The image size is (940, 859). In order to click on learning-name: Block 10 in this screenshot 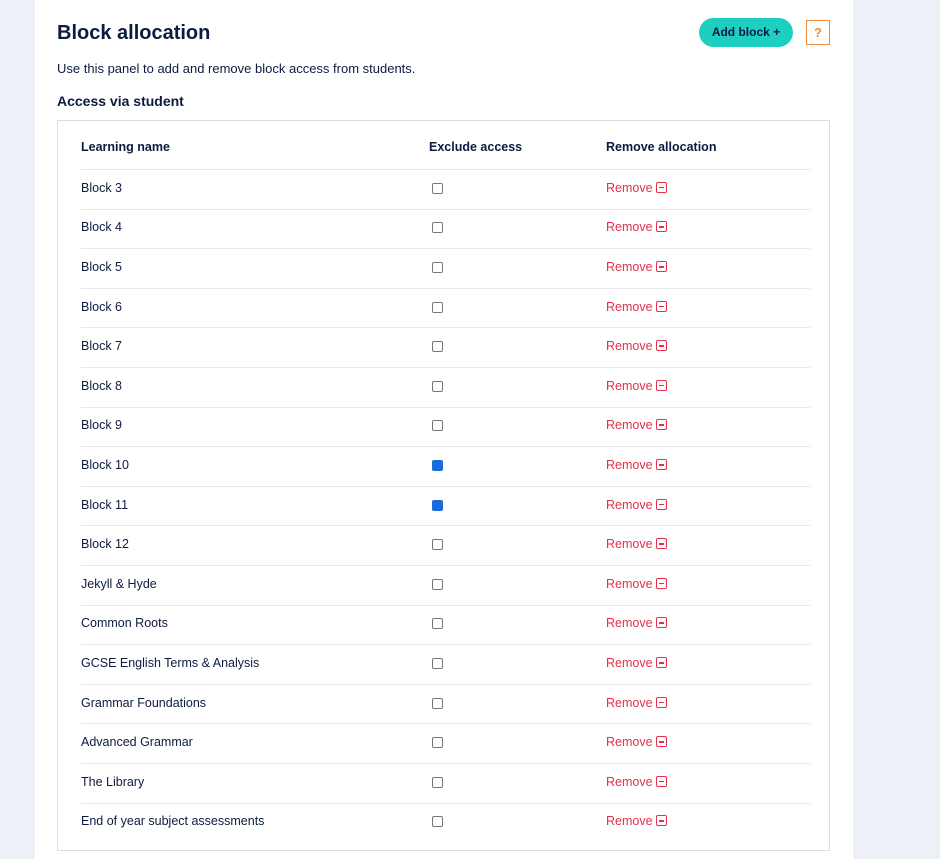, I will do `click(105, 465)`.